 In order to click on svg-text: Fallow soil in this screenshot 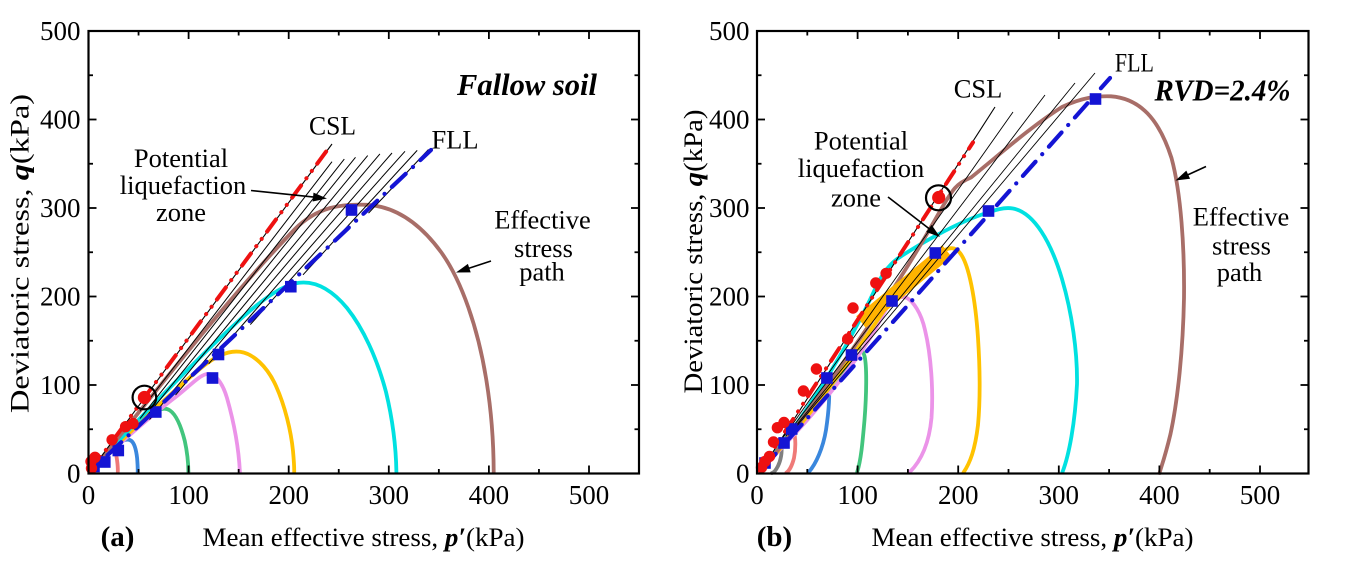, I will do `click(527, 85)`.